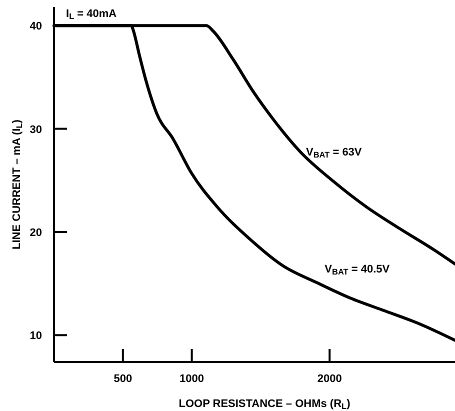 The height and width of the screenshot is (411, 455). What do you see at coordinates (329, 379) in the screenshot?
I see `x-tick-label: 2000` at bounding box center [329, 379].